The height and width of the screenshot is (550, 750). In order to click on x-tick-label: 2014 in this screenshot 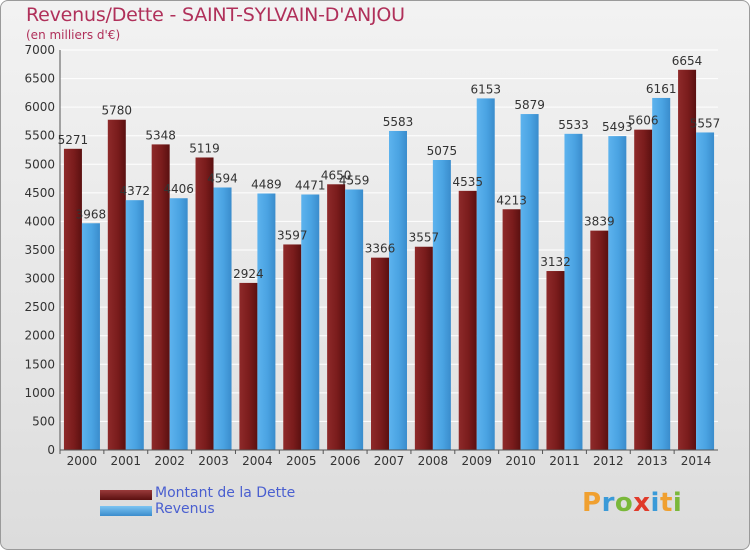, I will do `click(696, 461)`.